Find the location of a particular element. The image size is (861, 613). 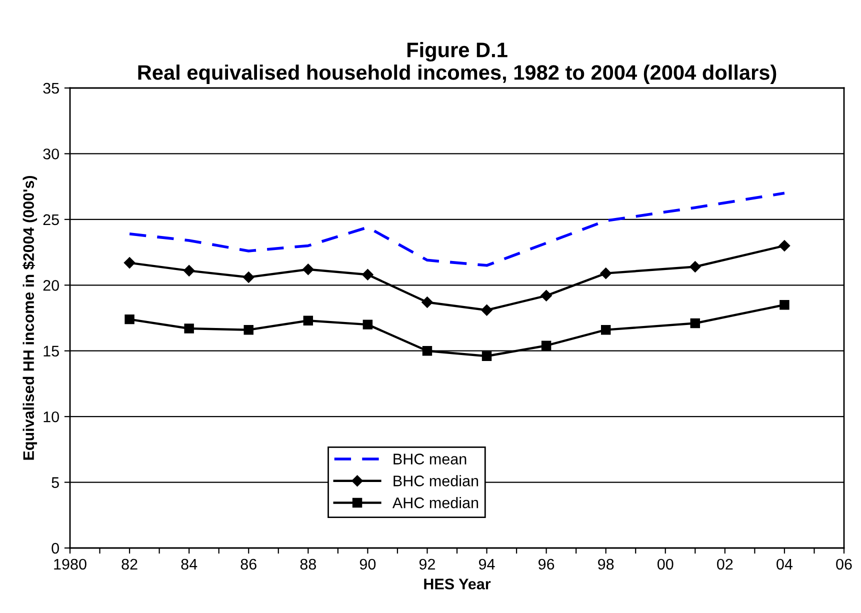

y-tick-label: 35 is located at coordinates (51, 88).